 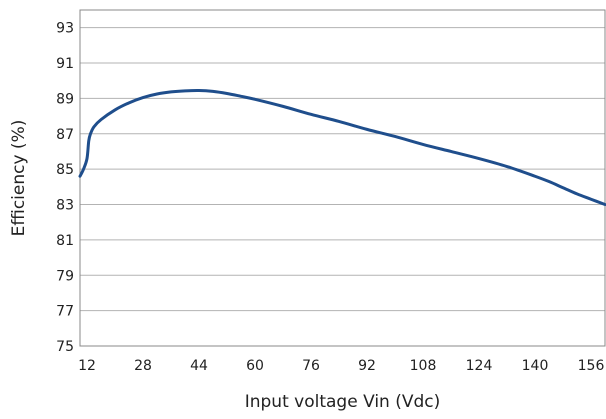 What do you see at coordinates (341, 366) in the screenshot?
I see `x-axis-ticks: 12 28 44 60 76 92 108 124 140 156` at bounding box center [341, 366].